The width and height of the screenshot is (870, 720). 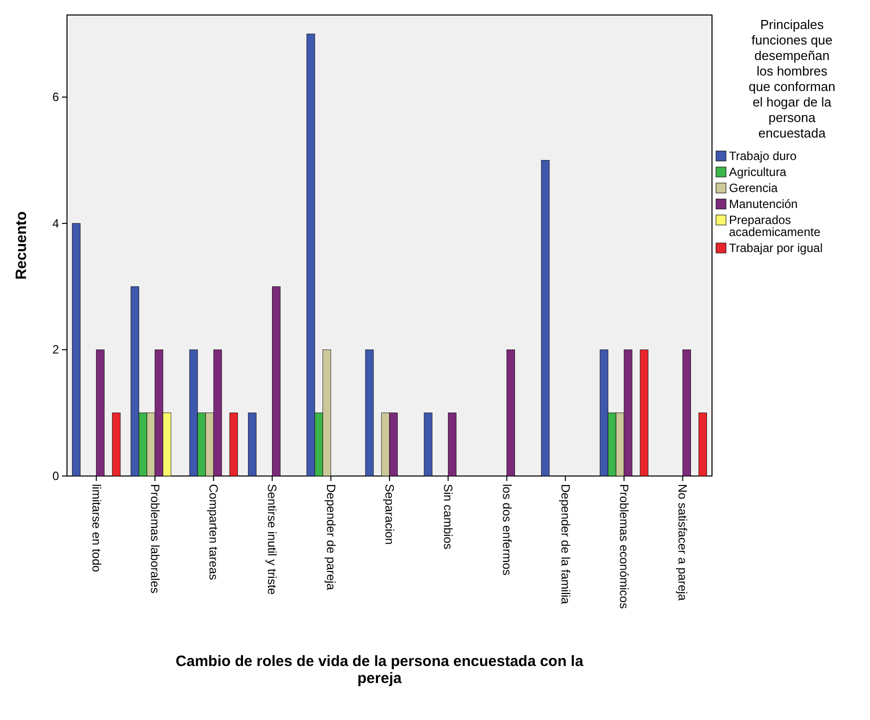 What do you see at coordinates (213, 532) in the screenshot?
I see `x-tick-label: Comparten tareas` at bounding box center [213, 532].